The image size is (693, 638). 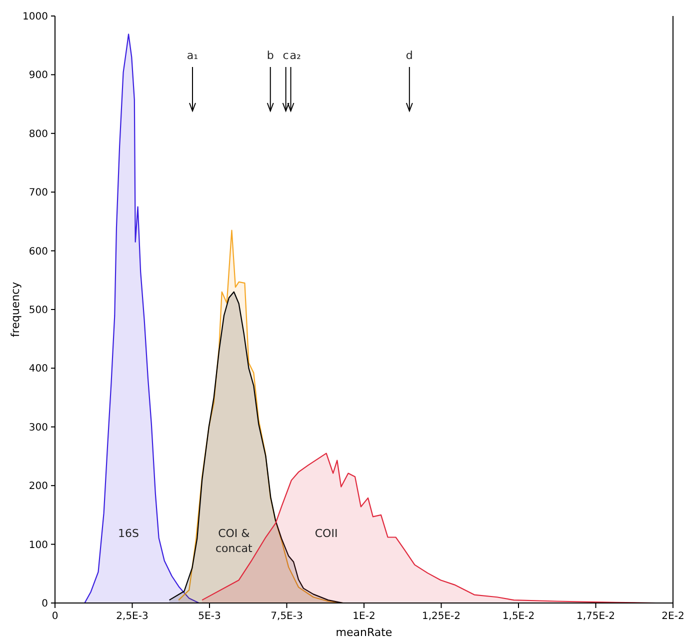 I want to click on y-tick-label: 900, so click(x=38, y=76).